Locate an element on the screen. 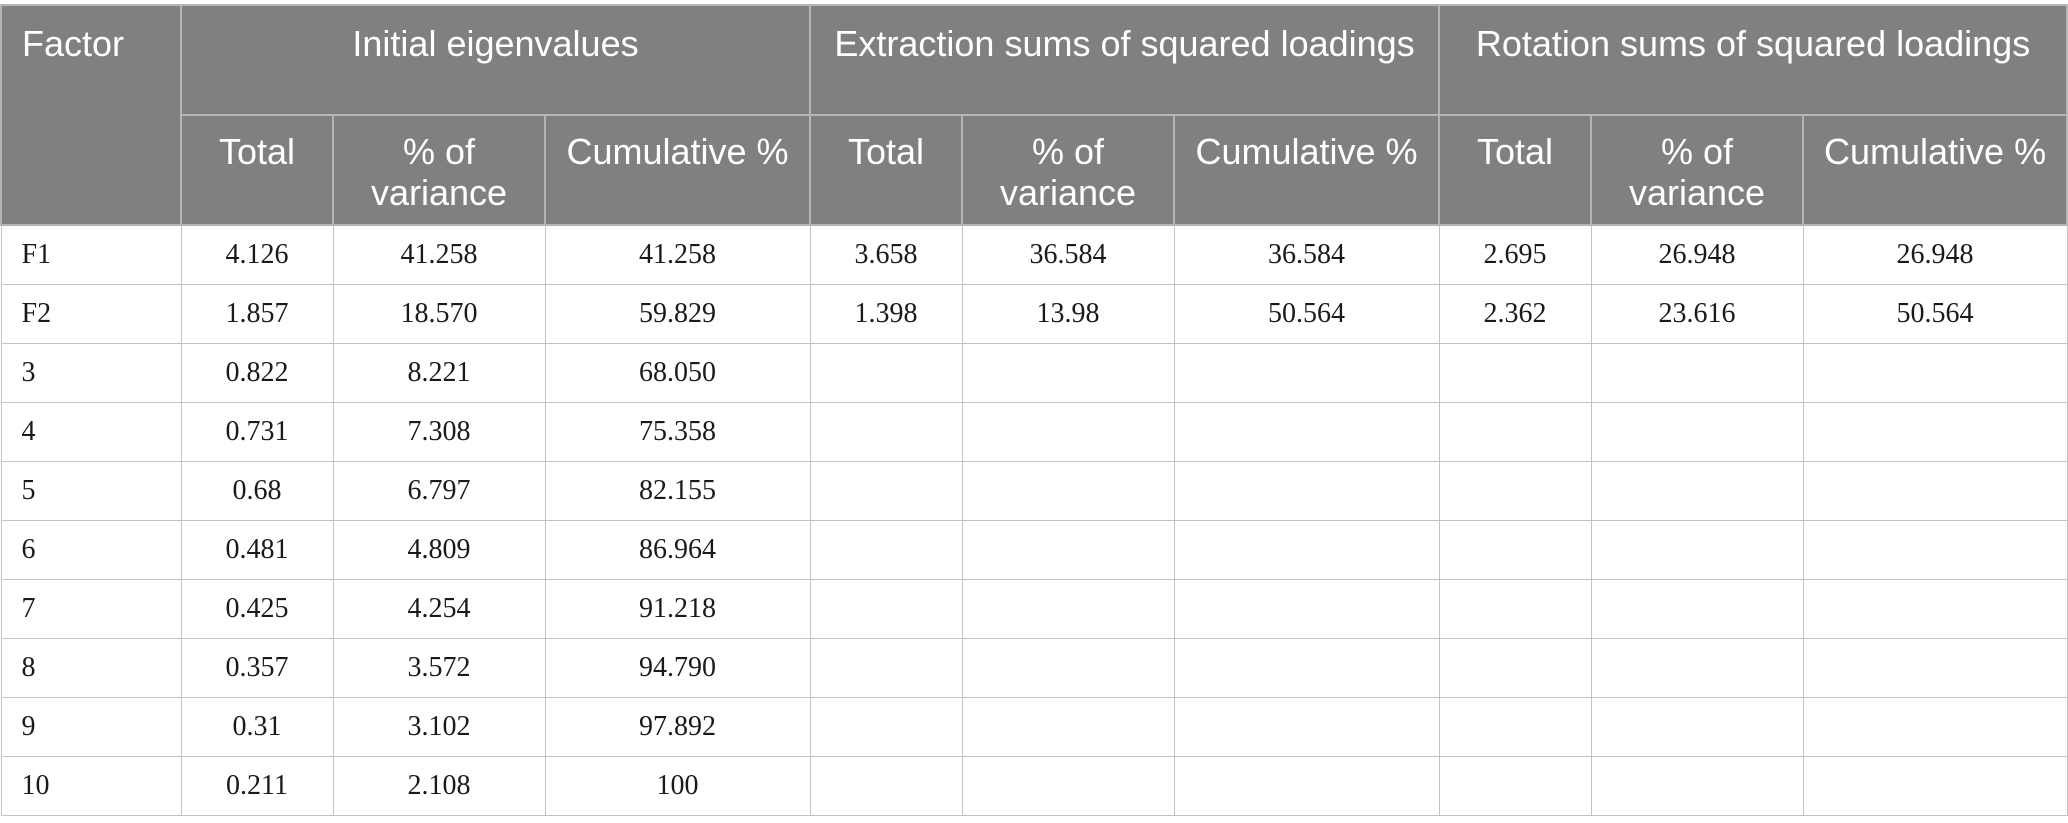  cell-initial-percent-variance: 2.108 is located at coordinates (439, 786).